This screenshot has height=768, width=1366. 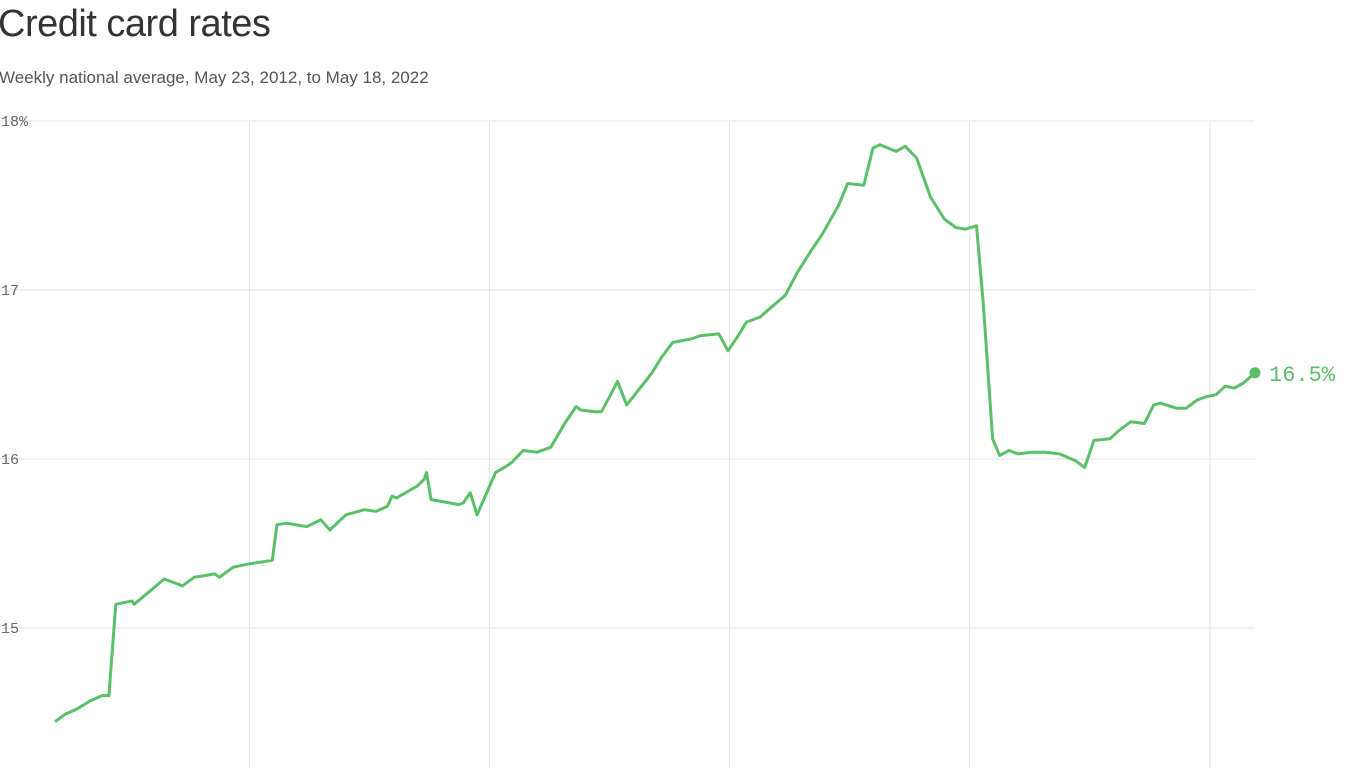 I want to click on chart-title: Credit card rates, so click(x=135, y=24).